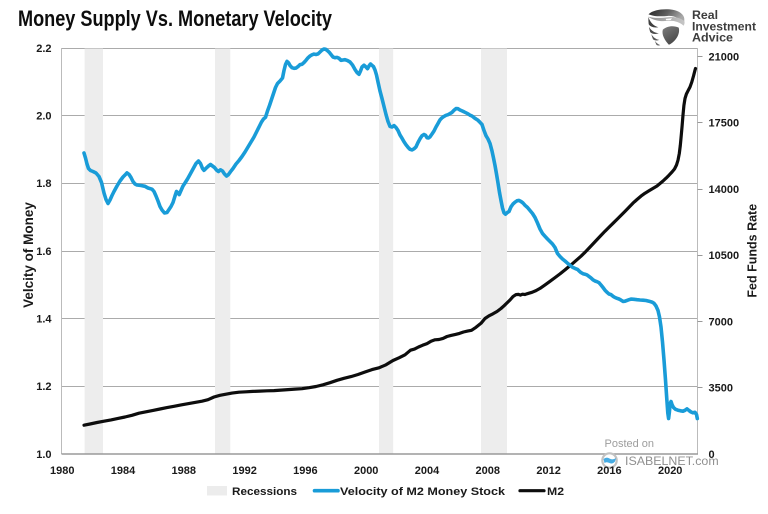  I want to click on svg-text: 2004, so click(427, 471).